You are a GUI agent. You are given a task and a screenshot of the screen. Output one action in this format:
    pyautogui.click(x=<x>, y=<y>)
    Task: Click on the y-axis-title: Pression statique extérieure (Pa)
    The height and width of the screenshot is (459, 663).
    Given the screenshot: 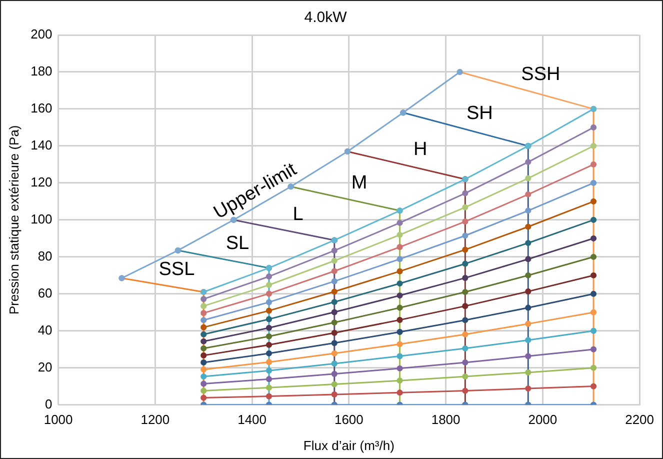 What is the action you would take?
    pyautogui.click(x=14, y=220)
    